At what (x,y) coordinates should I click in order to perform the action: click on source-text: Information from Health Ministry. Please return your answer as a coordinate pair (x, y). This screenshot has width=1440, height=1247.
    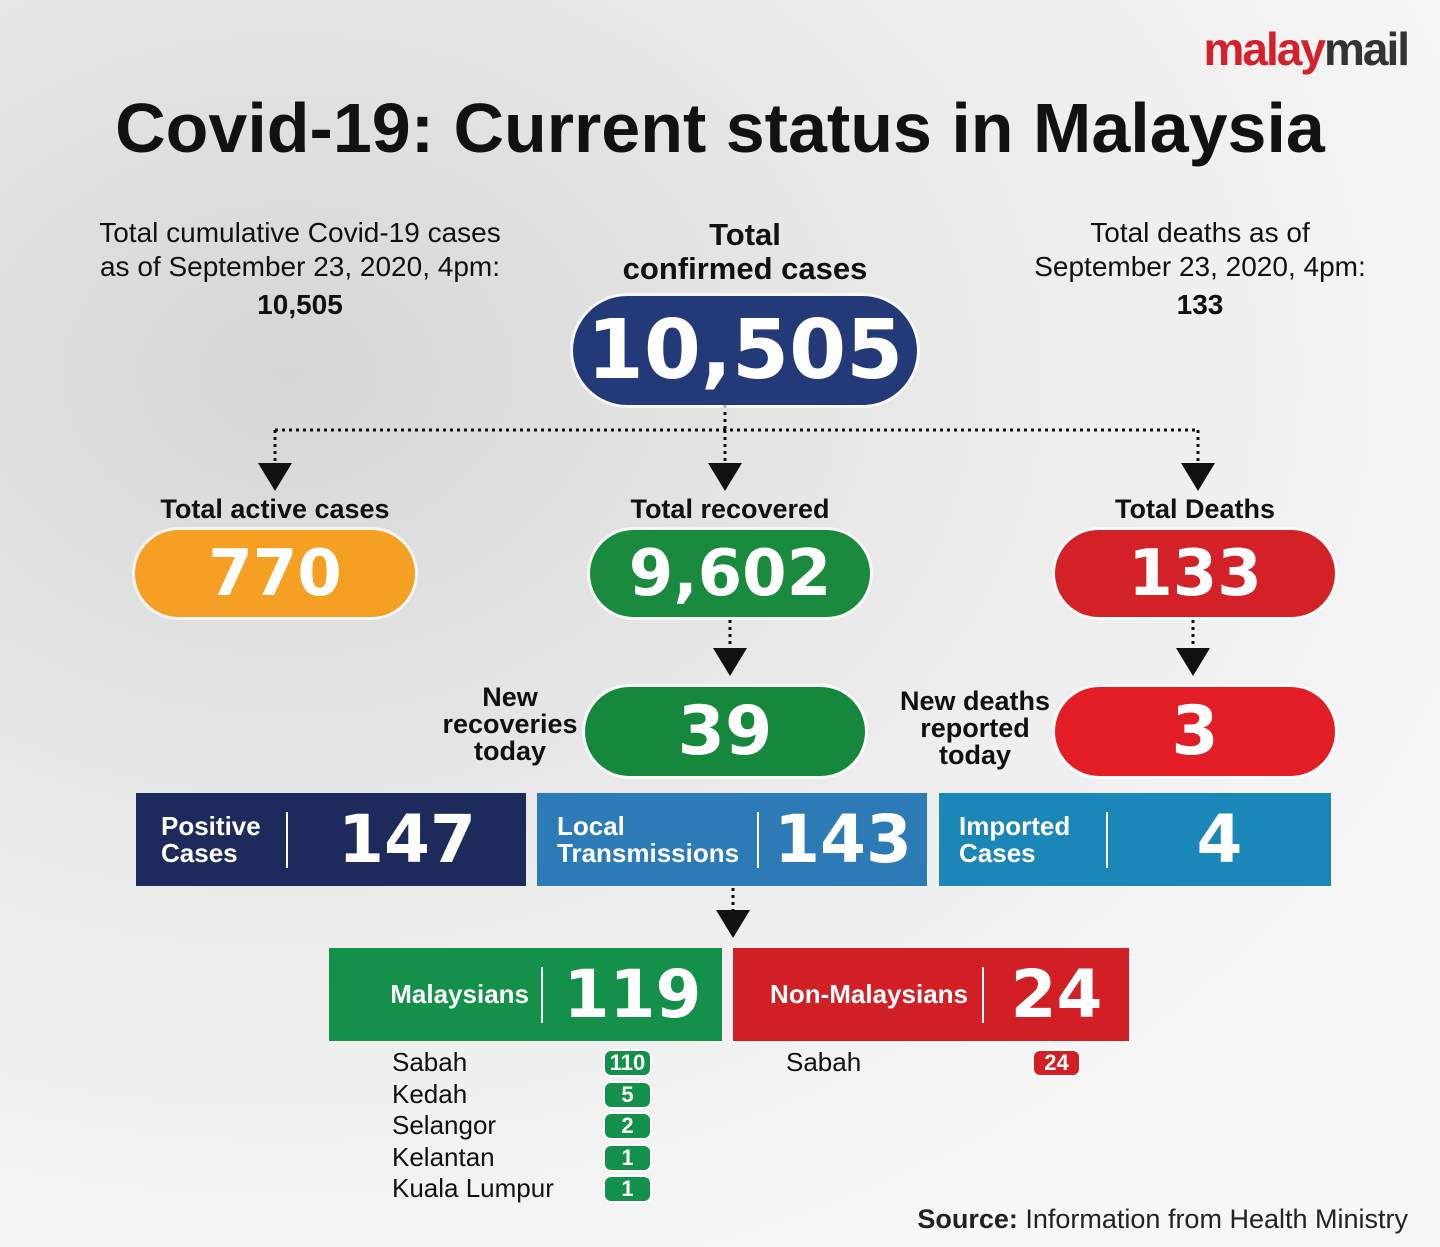
    Looking at the image, I should click on (1216, 1219).